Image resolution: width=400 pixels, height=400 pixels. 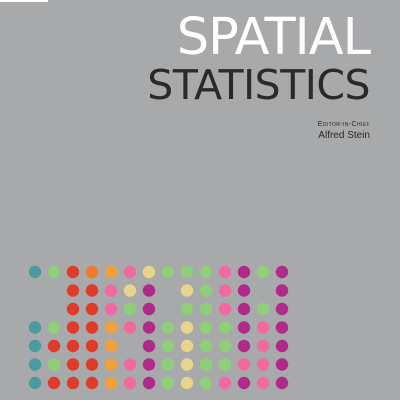 What do you see at coordinates (343, 124) in the screenshot?
I see `editor-role-label: Editor-in-Chief` at bounding box center [343, 124].